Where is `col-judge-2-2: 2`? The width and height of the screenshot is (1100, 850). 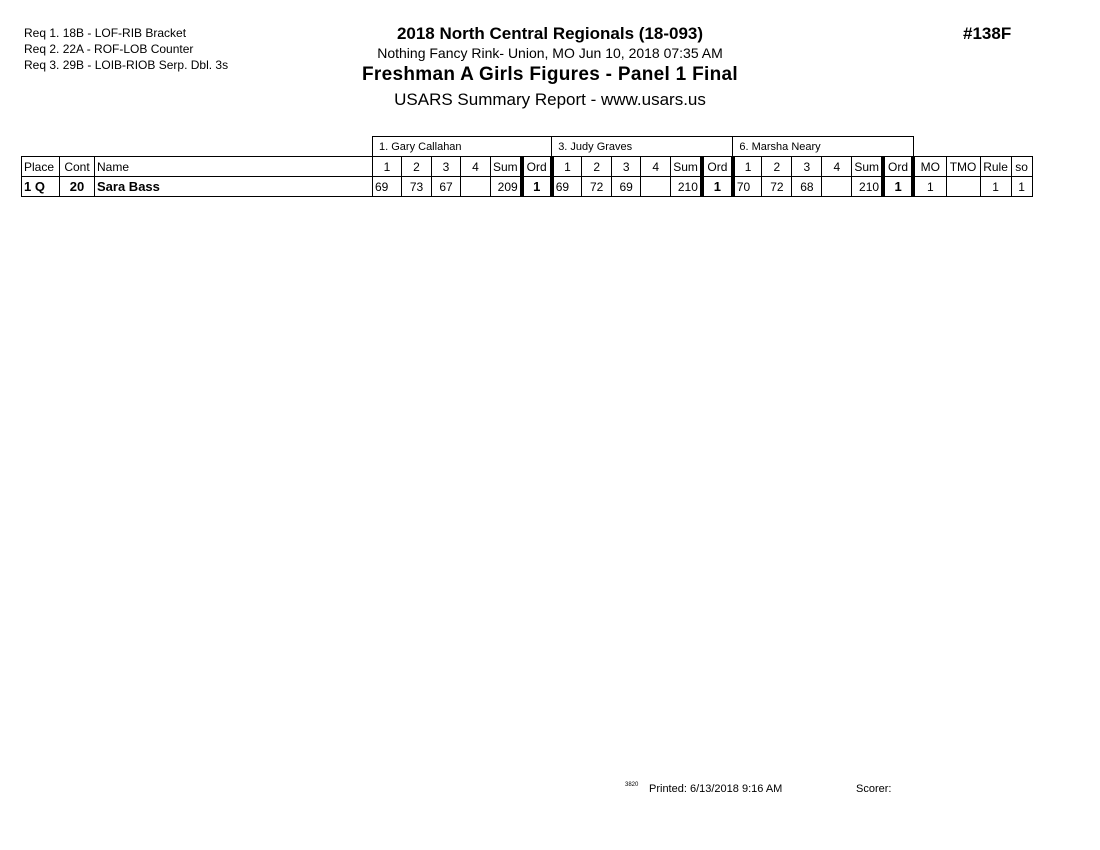 col-judge-2-2: 2 is located at coordinates (597, 166).